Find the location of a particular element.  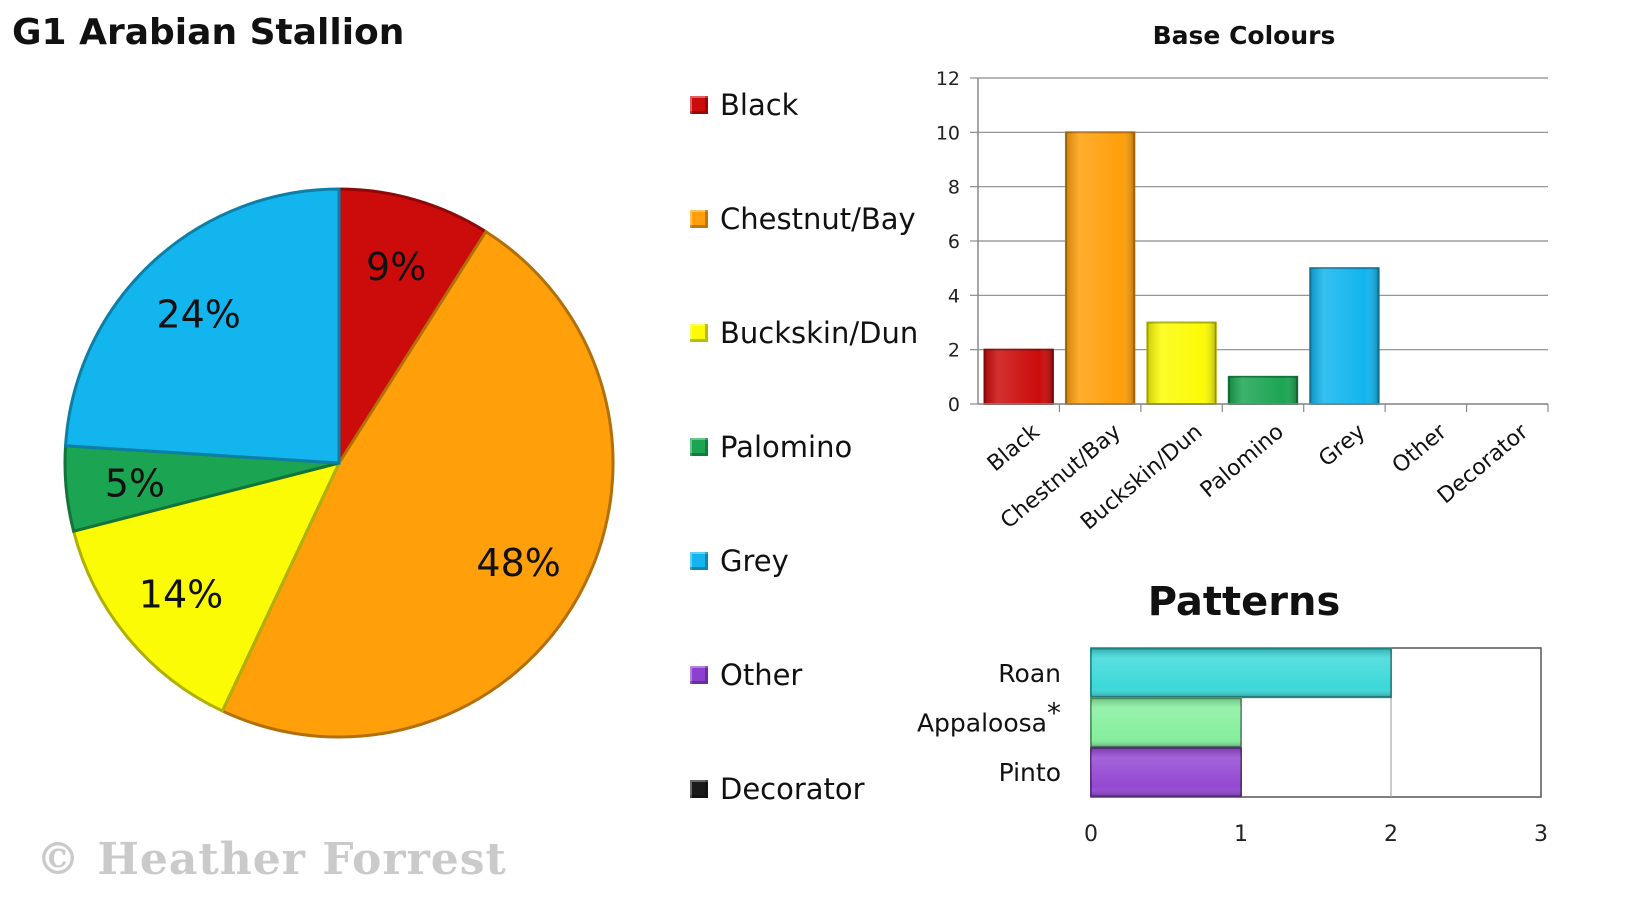

pie-slice-grey is located at coordinates (202, 326).